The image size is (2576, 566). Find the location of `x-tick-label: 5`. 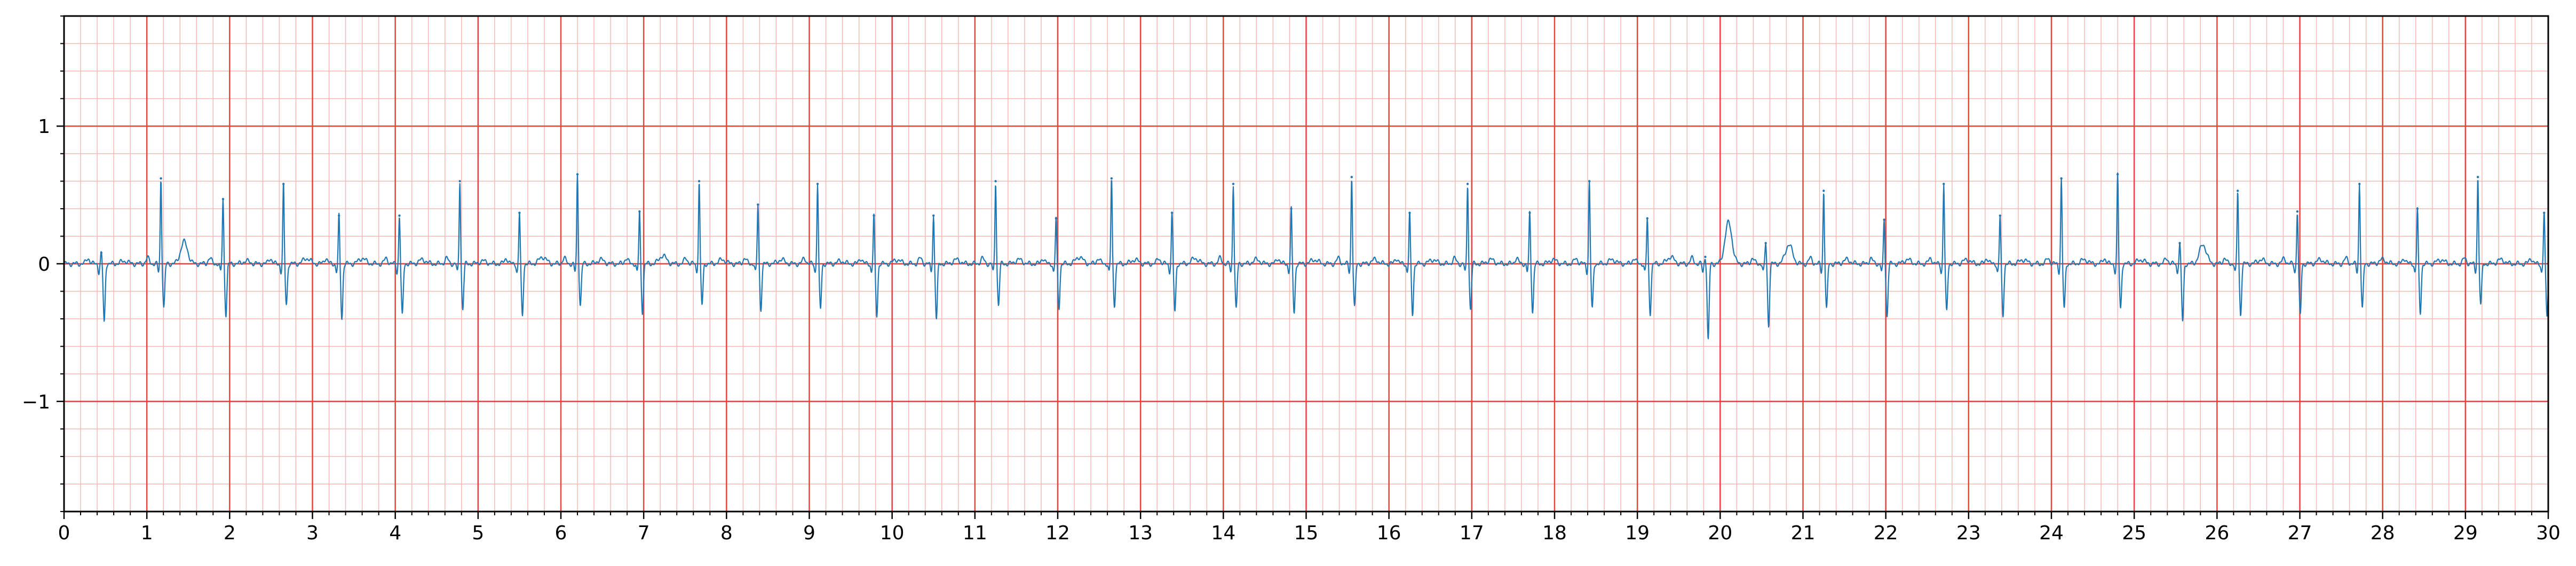

x-tick-label: 5 is located at coordinates (478, 533).